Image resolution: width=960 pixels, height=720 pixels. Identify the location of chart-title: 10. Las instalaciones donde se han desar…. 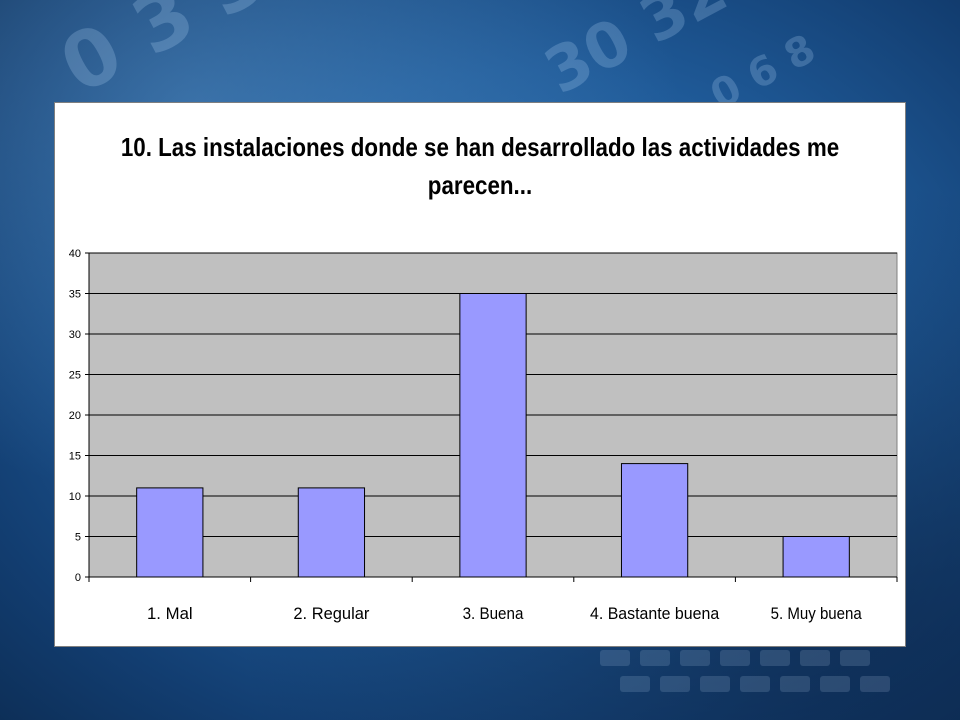
(480, 166).